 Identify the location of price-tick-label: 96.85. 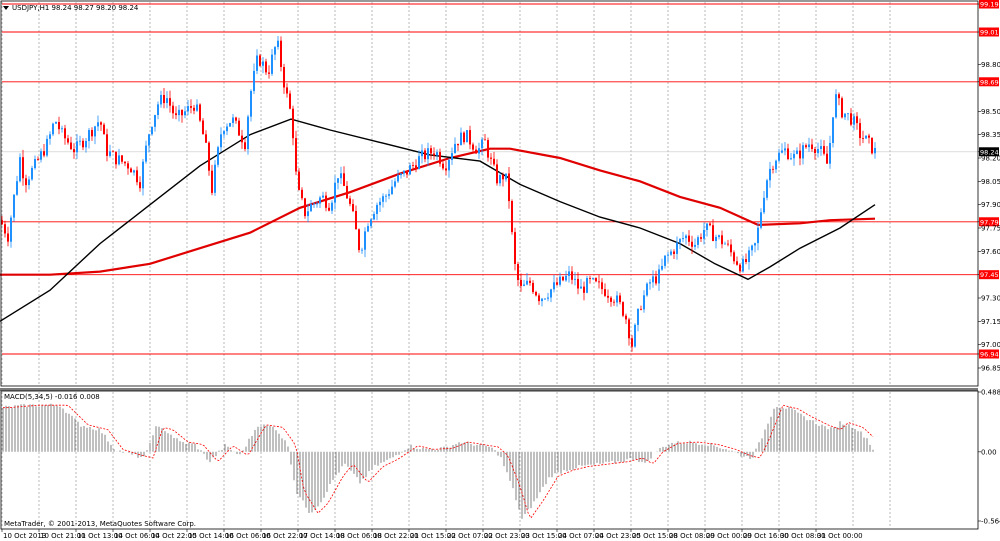
(990, 369).